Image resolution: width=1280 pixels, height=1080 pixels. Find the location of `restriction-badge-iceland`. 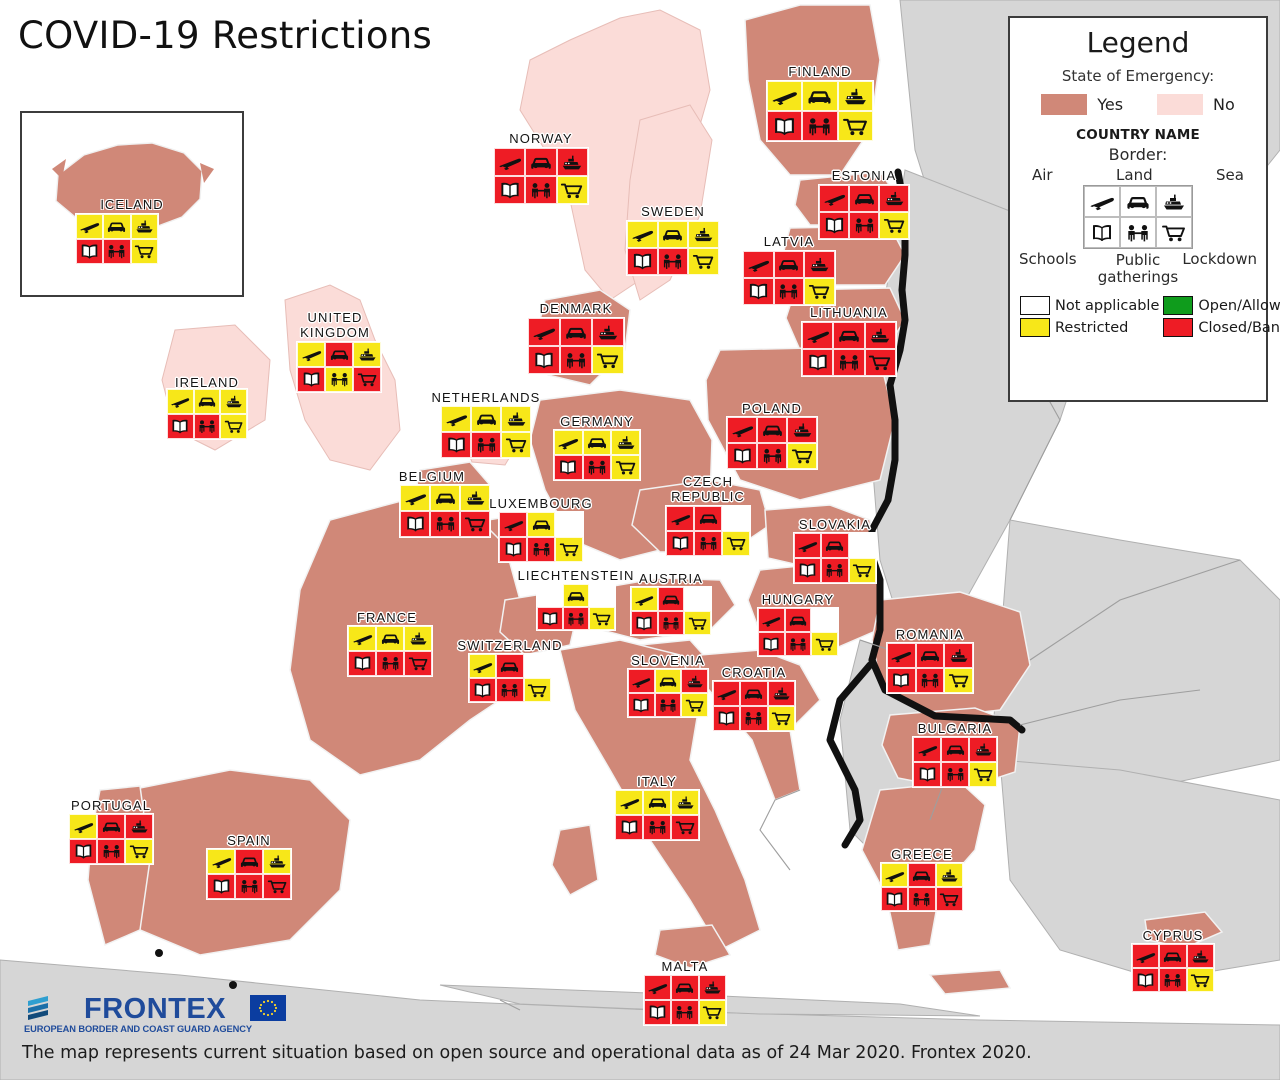

restriction-badge-iceland is located at coordinates (117, 239).